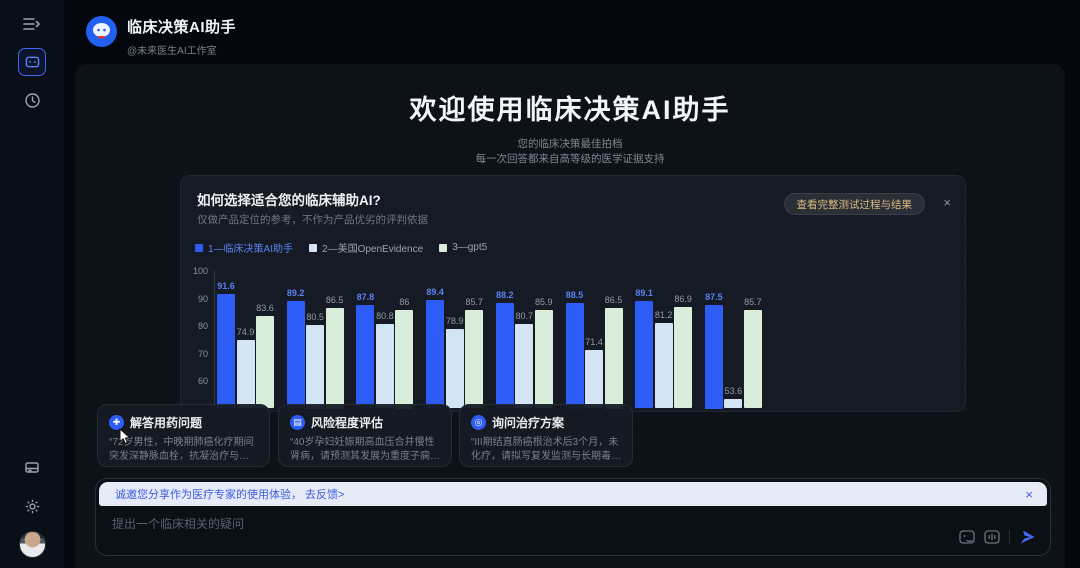 This screenshot has width=1080, height=568. I want to click on bar-value-label: 88.2, so click(505, 295).